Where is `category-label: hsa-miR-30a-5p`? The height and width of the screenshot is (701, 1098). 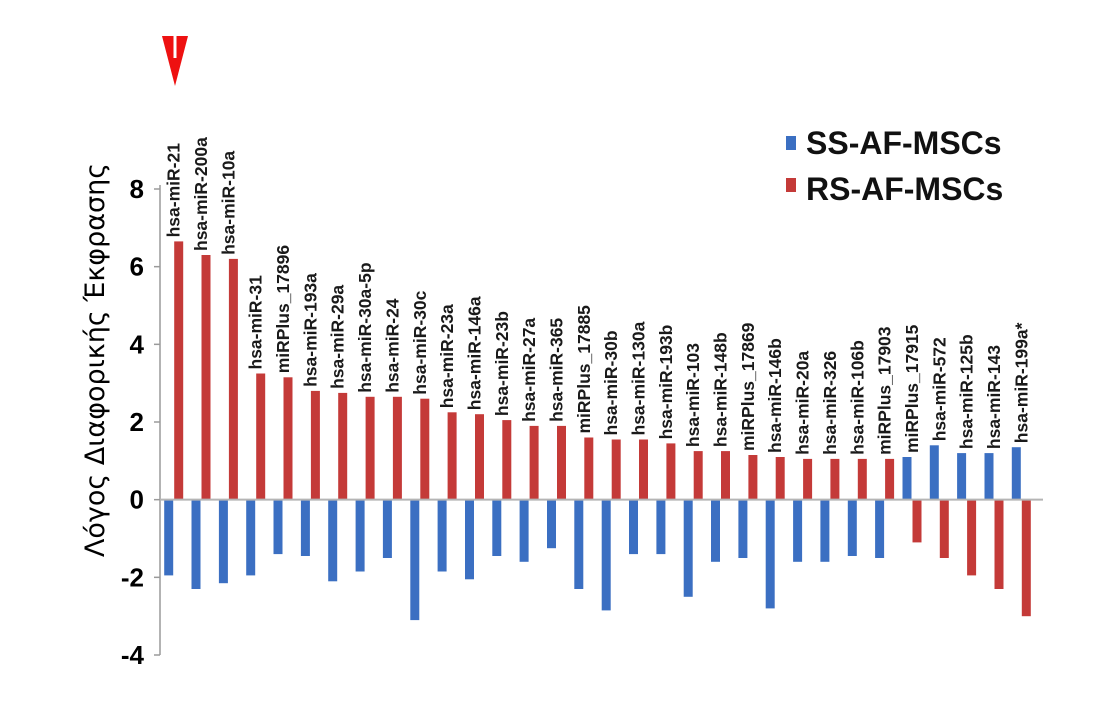
category-label: hsa-miR-30a-5p is located at coordinates (365, 327).